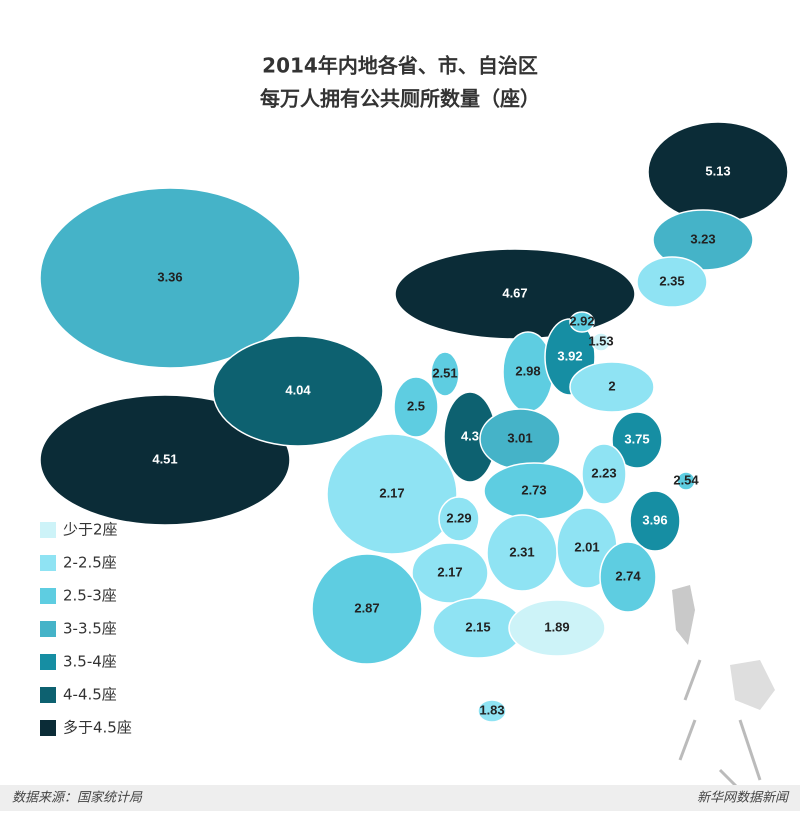 Image resolution: width=800 pixels, height=815 pixels. I want to click on value-label: 3.23, so click(702, 238).